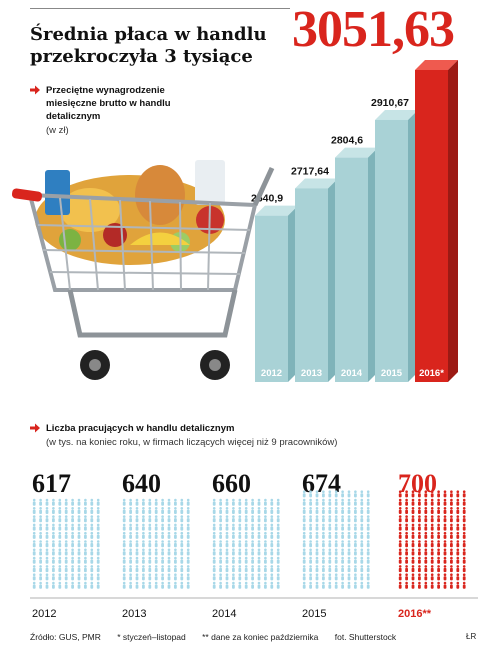  Describe the element at coordinates (151, 637) in the screenshot. I see `footnote-1: * styczeń–listopad` at that location.